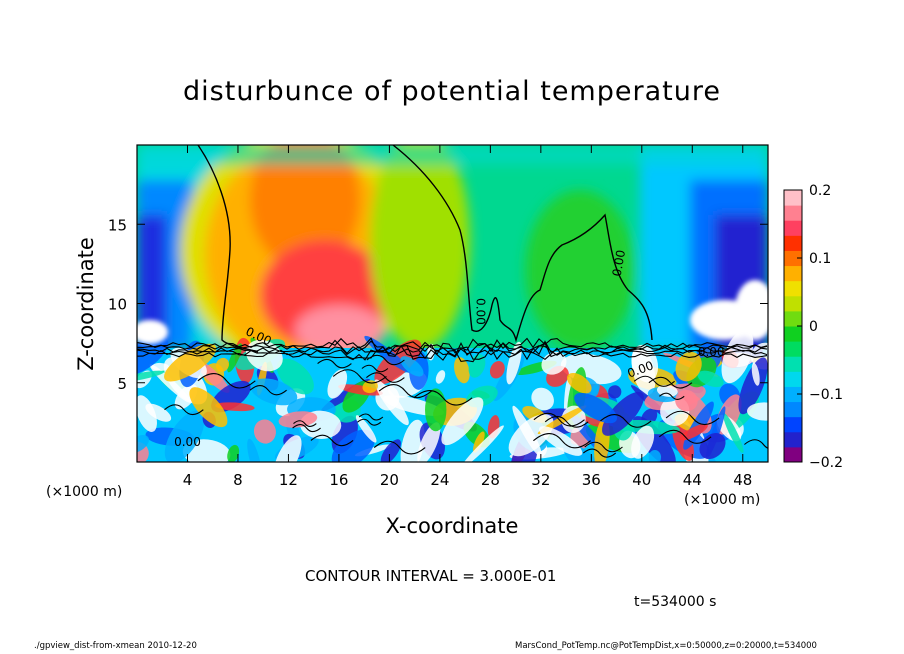 This screenshot has height=654, width=904. I want to click on y-tick-label: 5, so click(122, 384).